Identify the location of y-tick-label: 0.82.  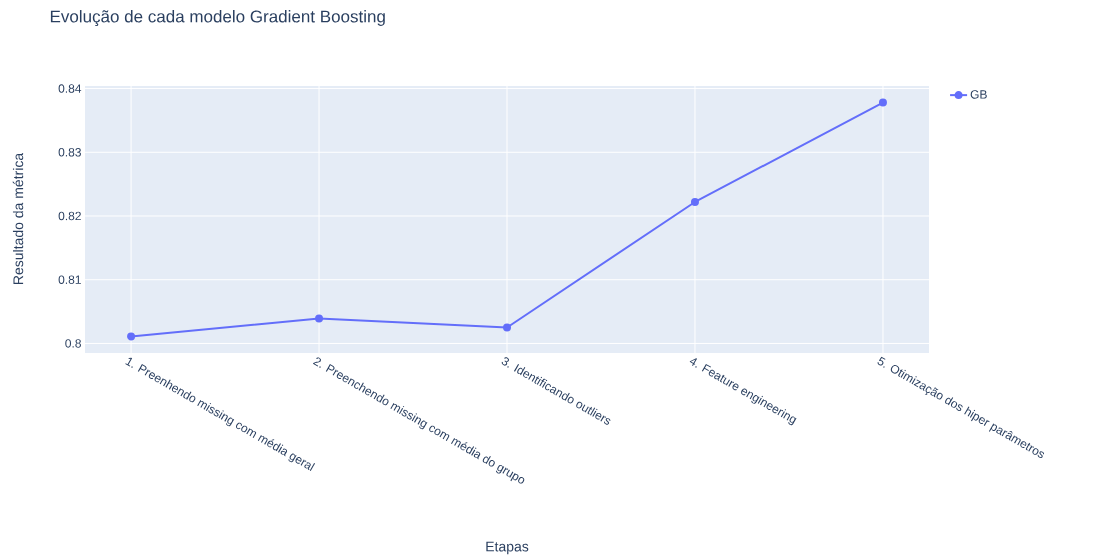
(69, 216).